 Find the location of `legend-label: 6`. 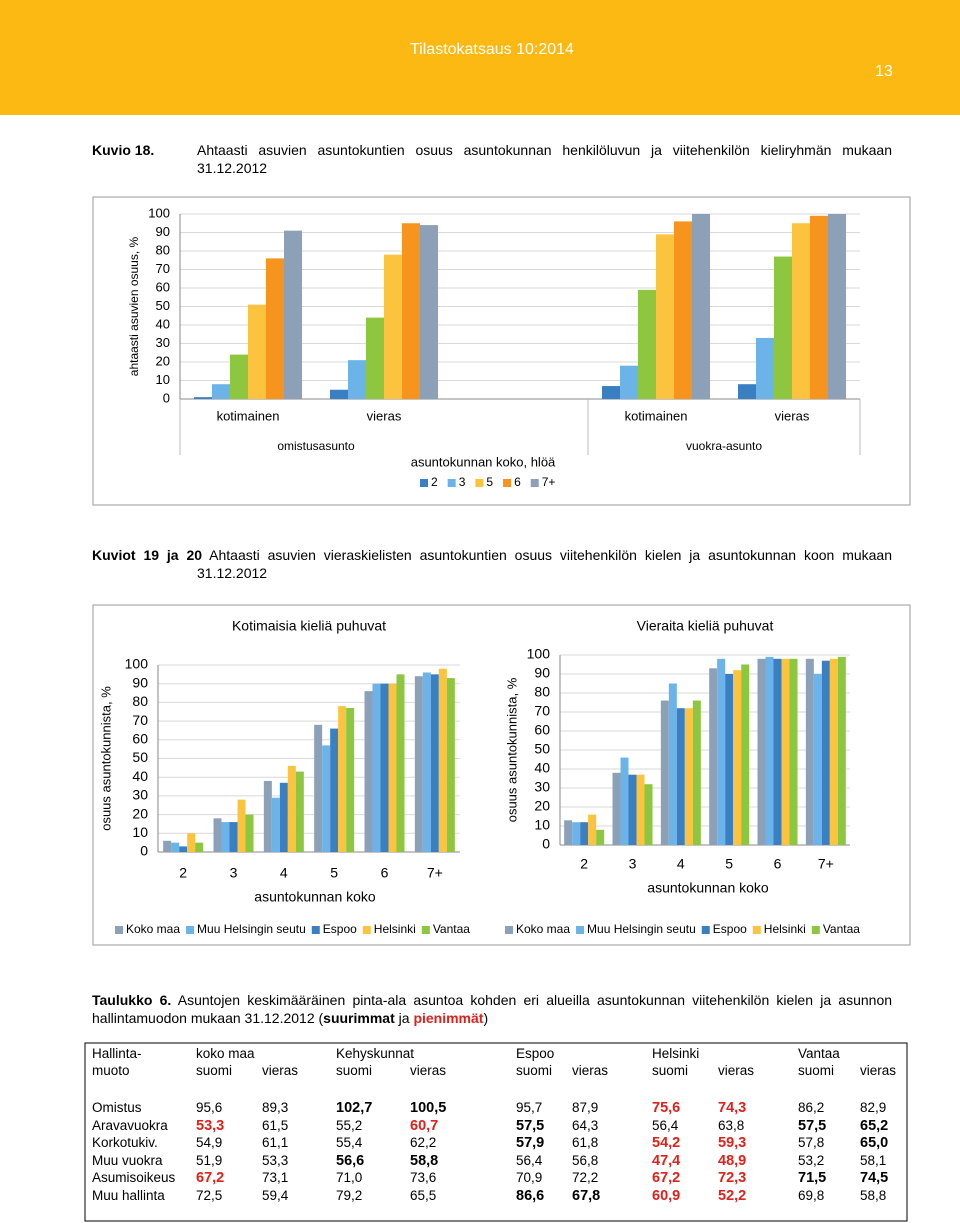

legend-label: 6 is located at coordinates (517, 482).